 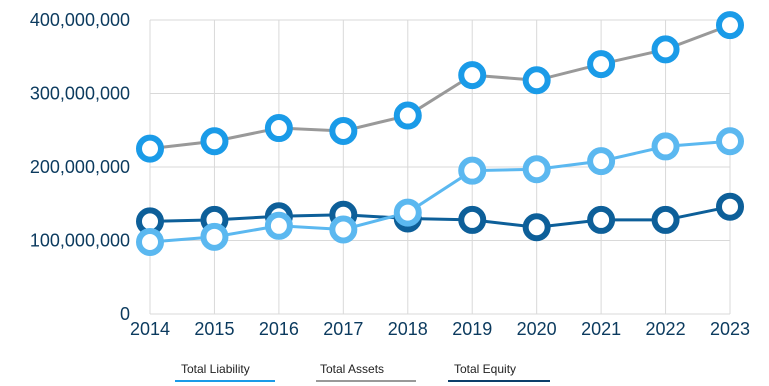 What do you see at coordinates (215, 369) in the screenshot?
I see `legend-label-total-liability: Total Liability` at bounding box center [215, 369].